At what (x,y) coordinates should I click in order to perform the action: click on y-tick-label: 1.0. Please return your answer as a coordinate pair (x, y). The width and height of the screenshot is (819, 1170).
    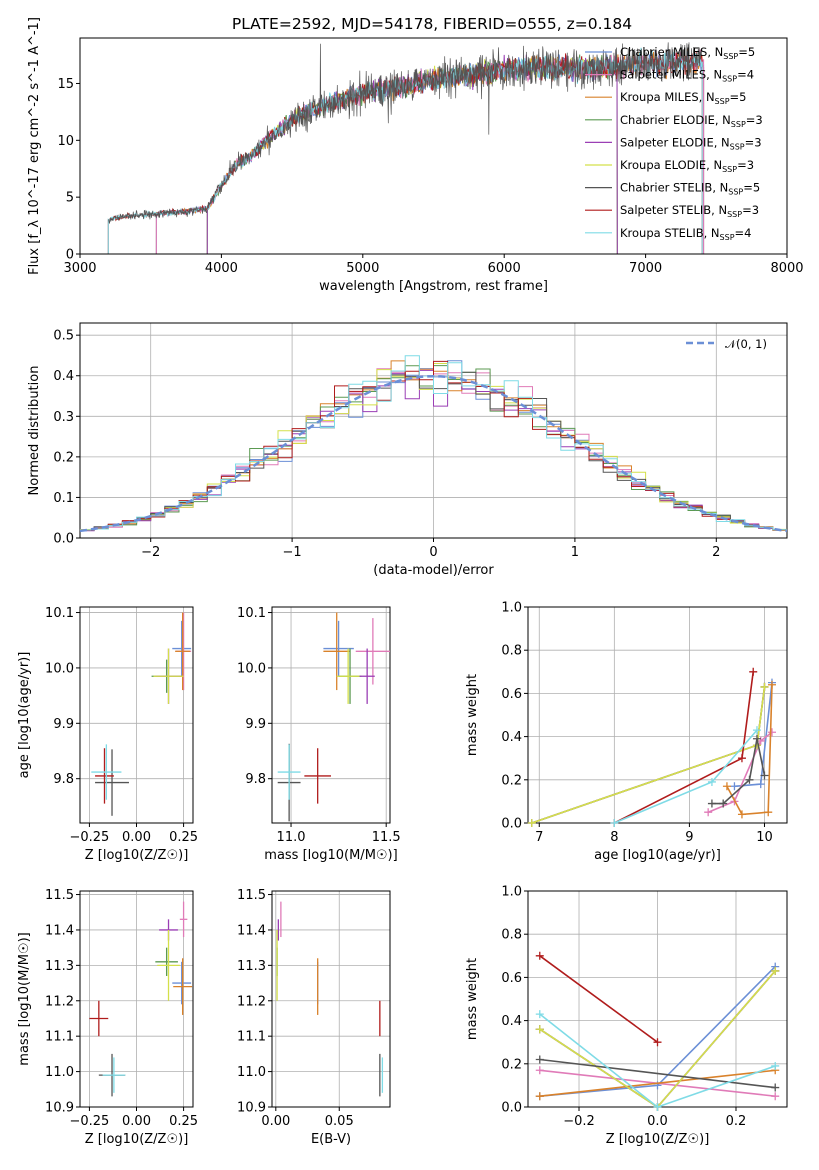
    Looking at the image, I should click on (511, 608).